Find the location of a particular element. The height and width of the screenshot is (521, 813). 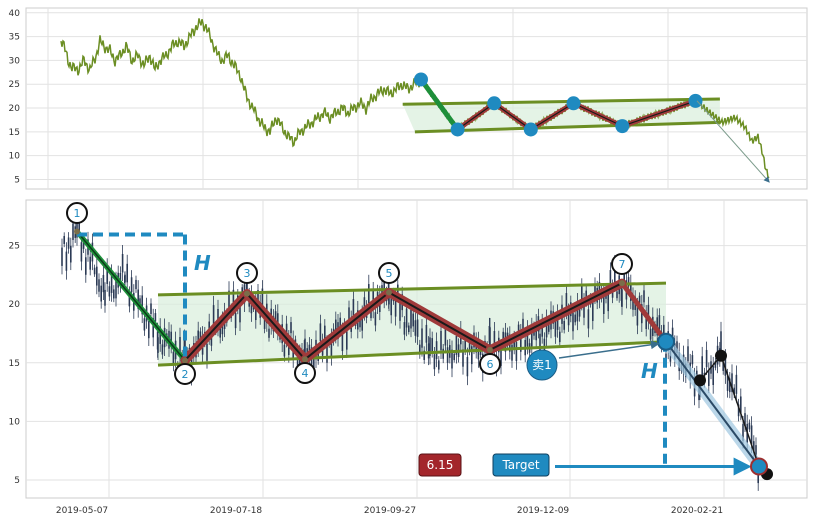

sell-signal: 卖1 is located at coordinates (600, 356).